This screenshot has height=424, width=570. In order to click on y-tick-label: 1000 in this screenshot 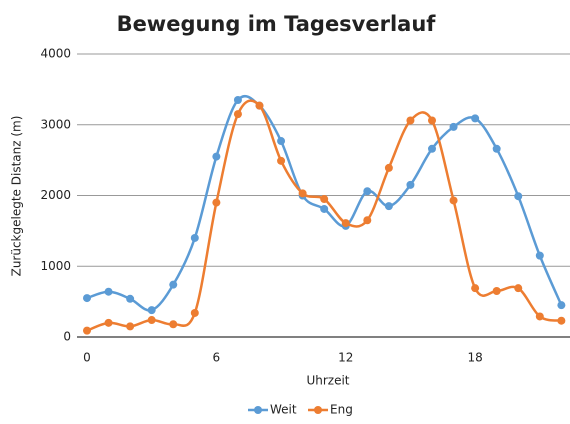, I will do `click(55, 266)`.